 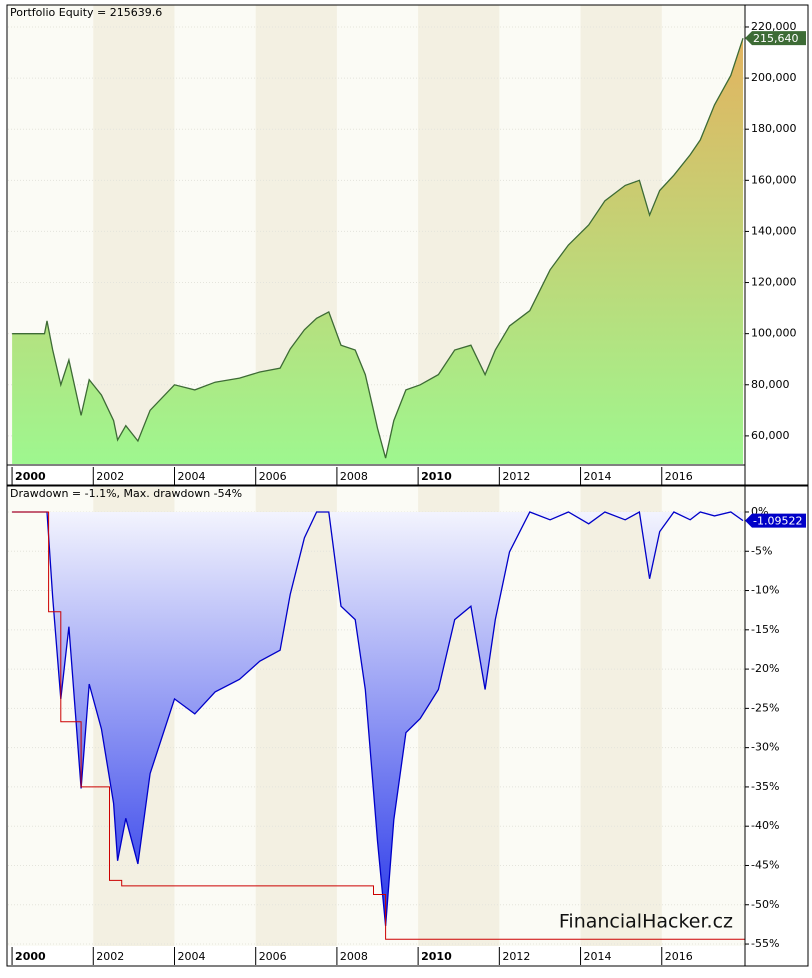 What do you see at coordinates (770, 384) in the screenshot?
I see `y-tick-label: 80,000` at bounding box center [770, 384].